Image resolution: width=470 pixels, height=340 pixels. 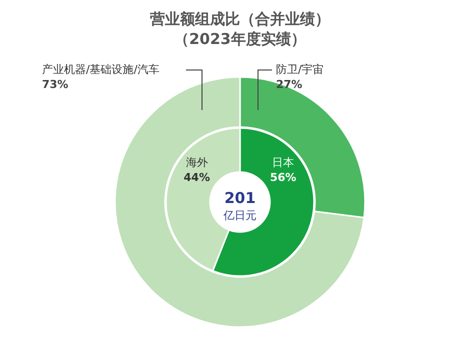 What do you see at coordinates (289, 84) in the screenshot?
I see `data-label: 27%` at bounding box center [289, 84].